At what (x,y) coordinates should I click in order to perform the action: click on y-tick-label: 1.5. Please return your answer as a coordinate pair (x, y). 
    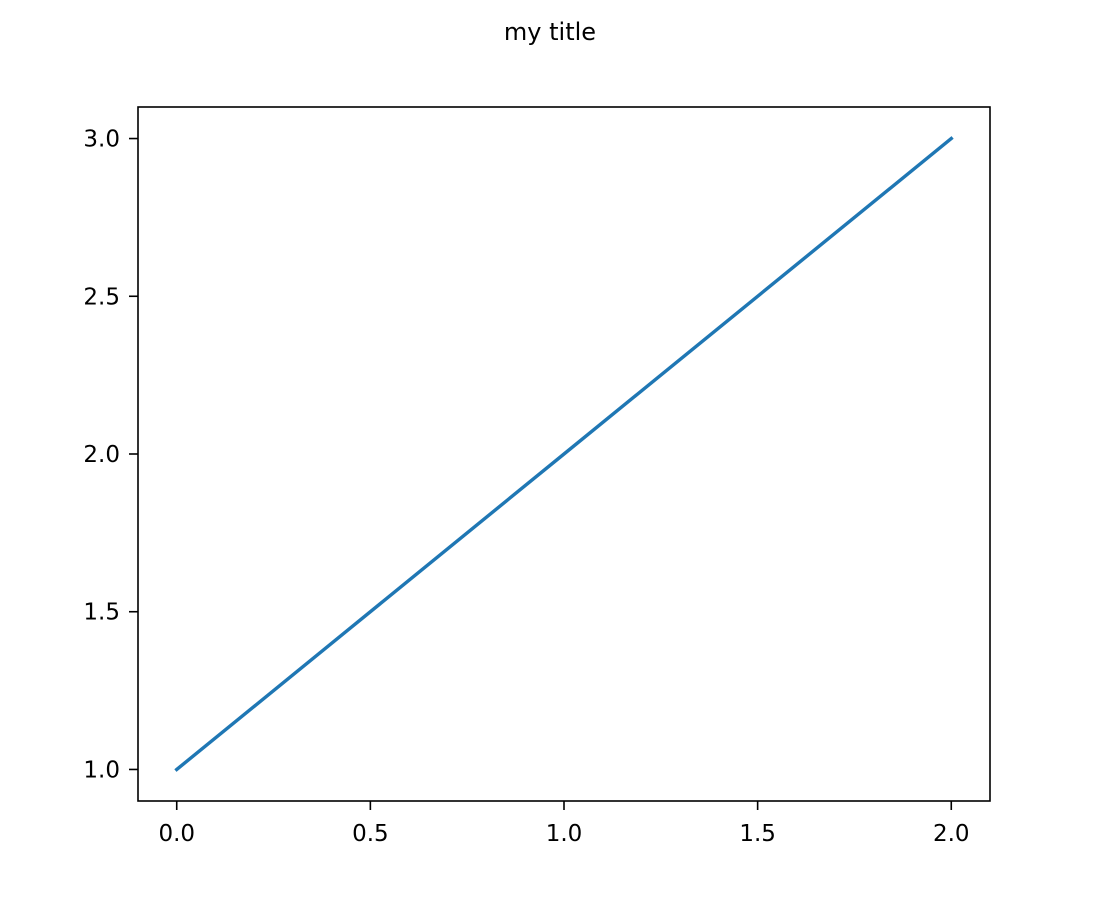
    Looking at the image, I should click on (101, 613).